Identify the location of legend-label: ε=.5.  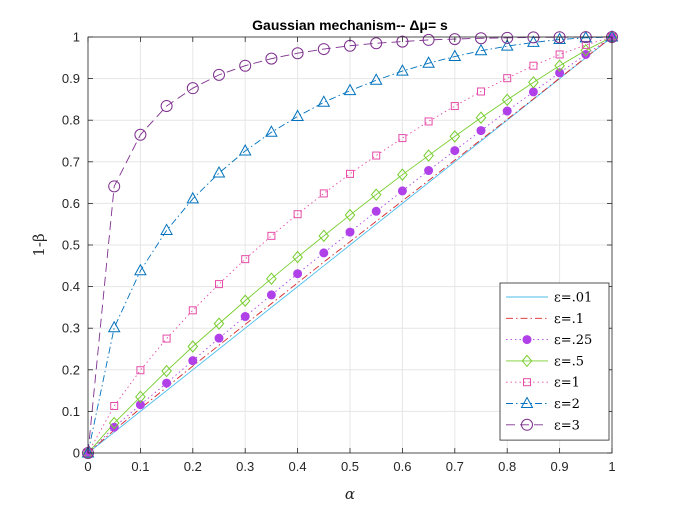
(569, 361).